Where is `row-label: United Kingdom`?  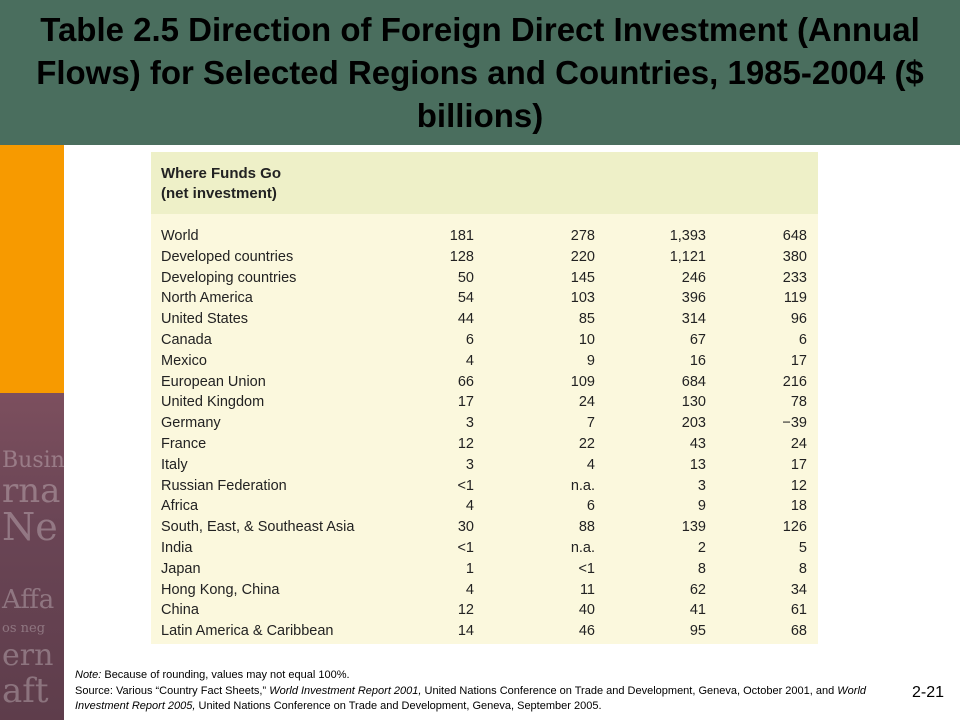
row-label: United Kingdom is located at coordinates (213, 402).